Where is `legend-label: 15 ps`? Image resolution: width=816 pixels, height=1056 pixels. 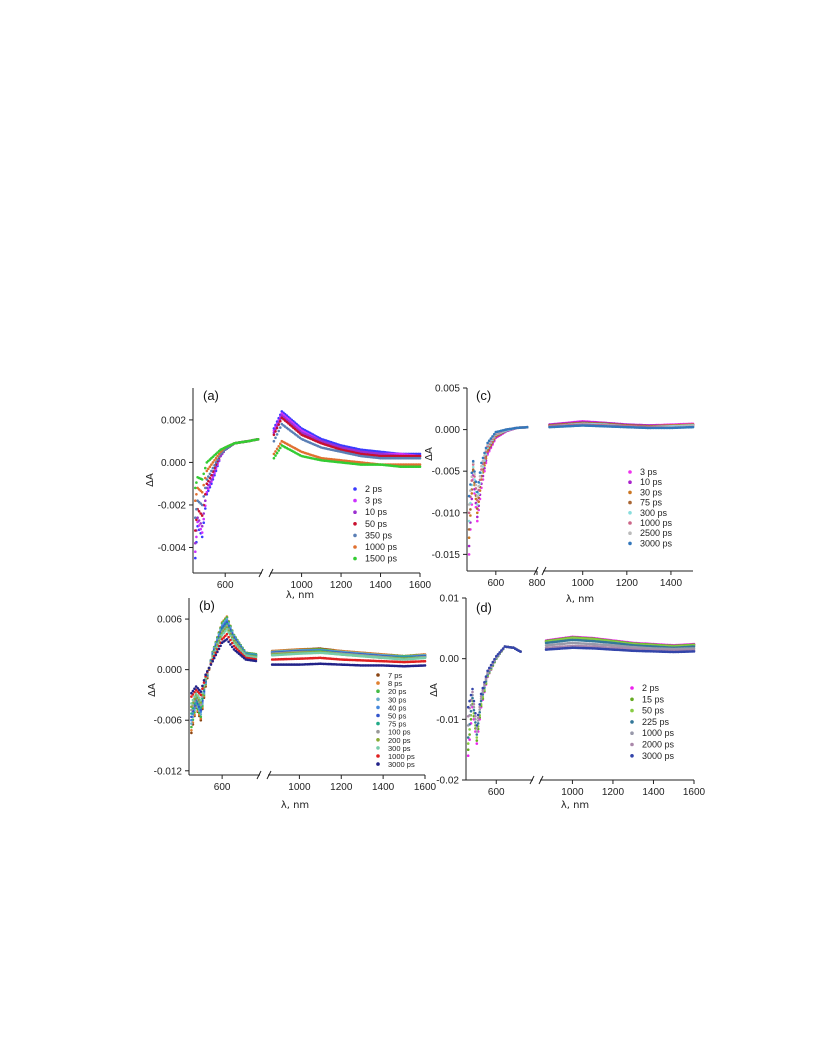 legend-label: 15 ps is located at coordinates (653, 699).